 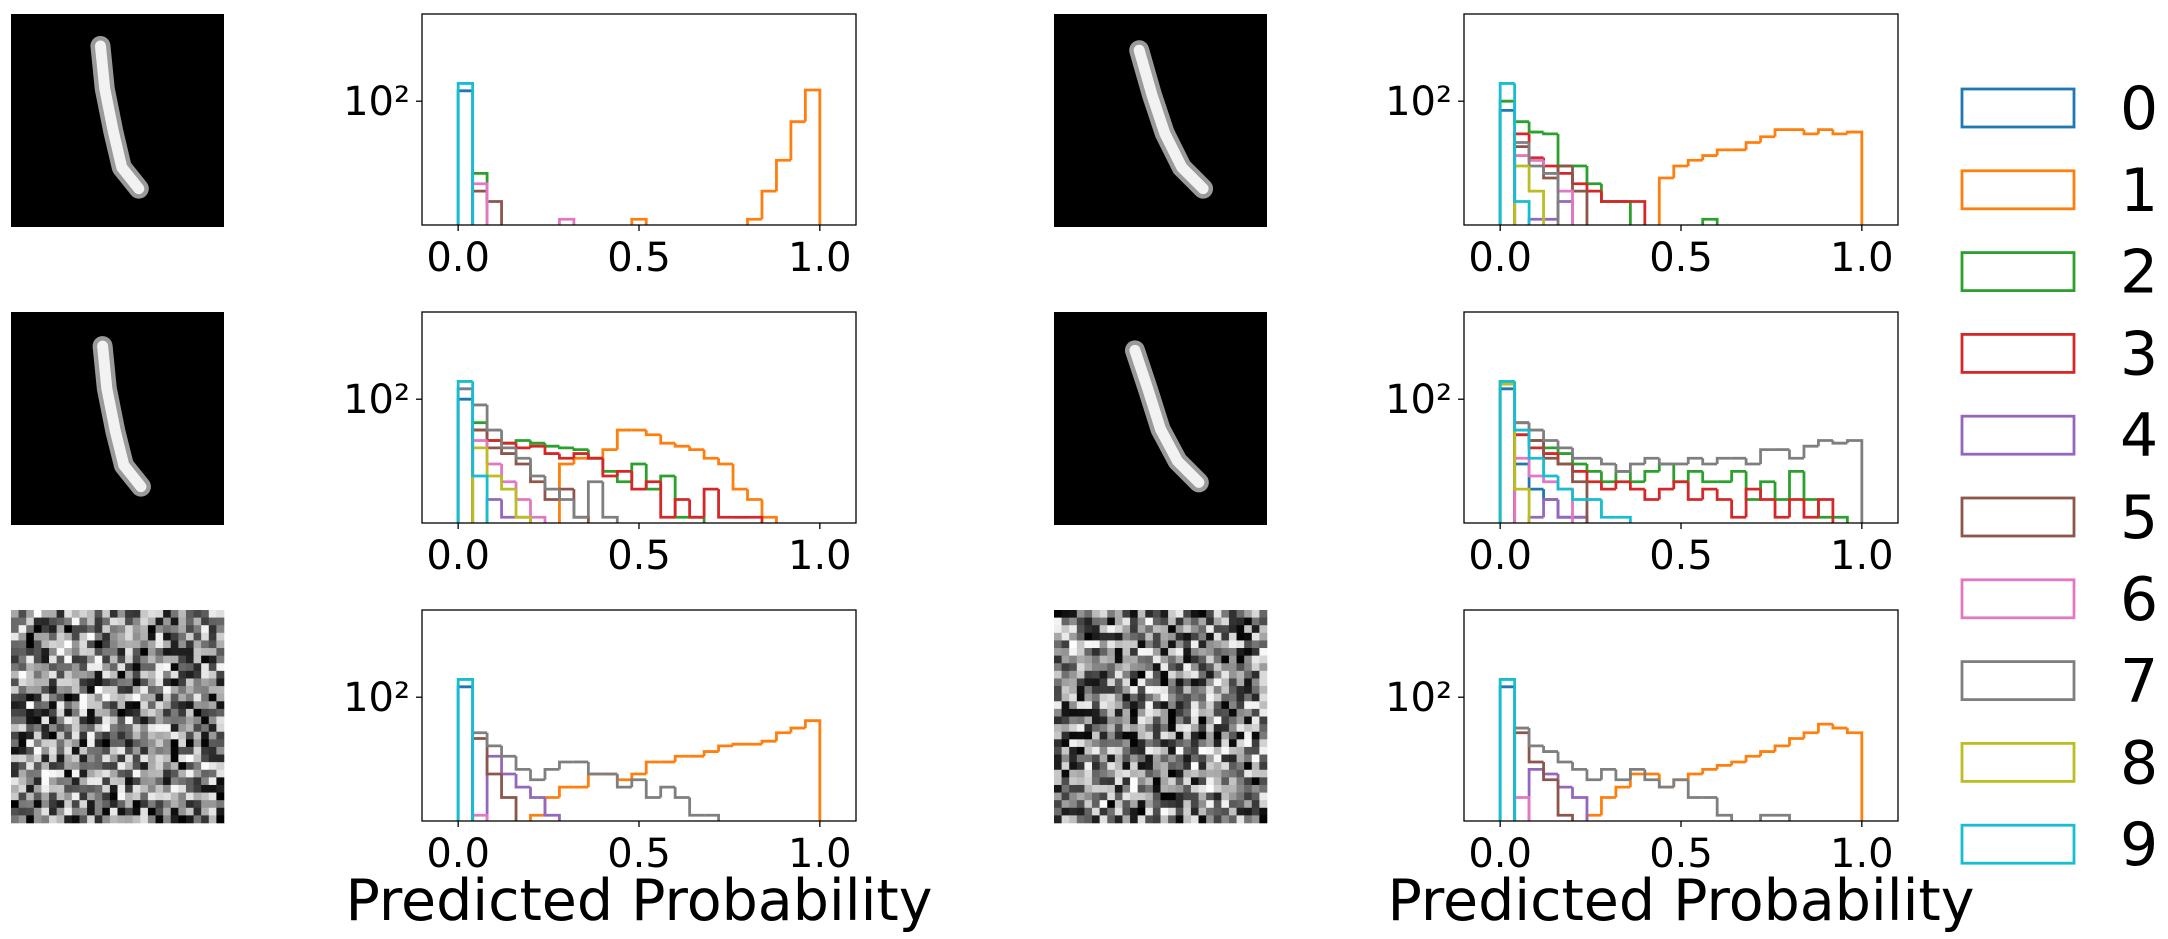 What do you see at coordinates (2139, 518) in the screenshot?
I see `legend-label: 5` at bounding box center [2139, 518].